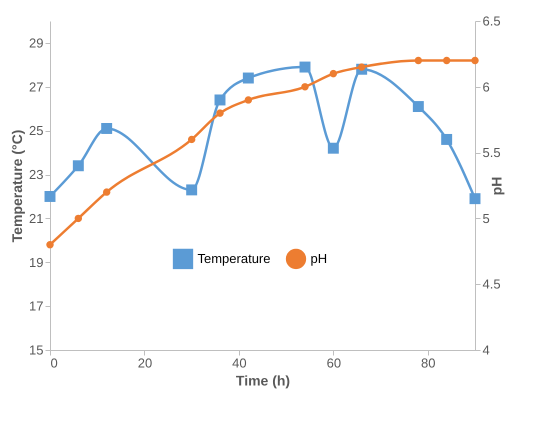 This screenshot has width=545, height=426. Describe the element at coordinates (491, 21) in the screenshot. I see `y2-tick-label: 6.5` at that location.